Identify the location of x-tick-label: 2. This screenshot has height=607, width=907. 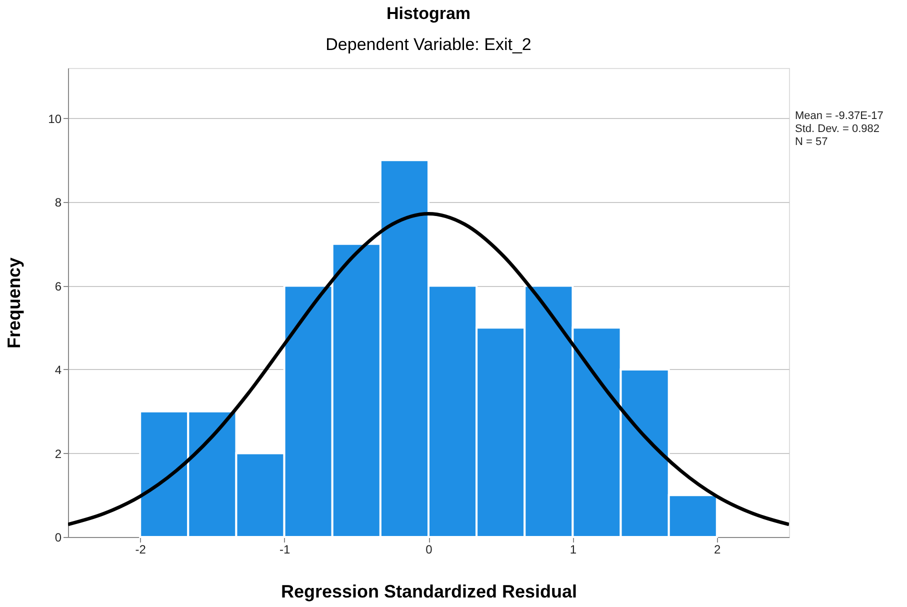
(718, 549).